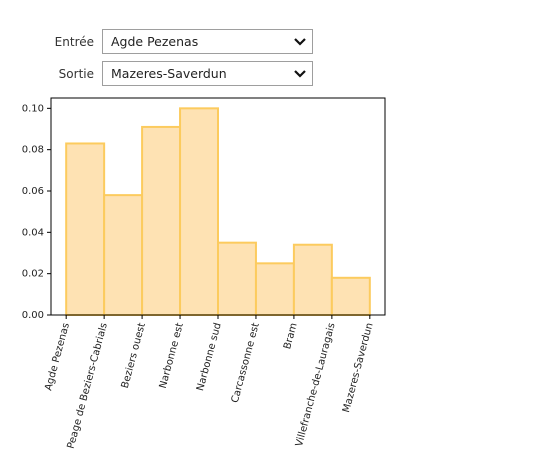  I want to click on x-tick-label: Narbonne est, so click(172, 356).